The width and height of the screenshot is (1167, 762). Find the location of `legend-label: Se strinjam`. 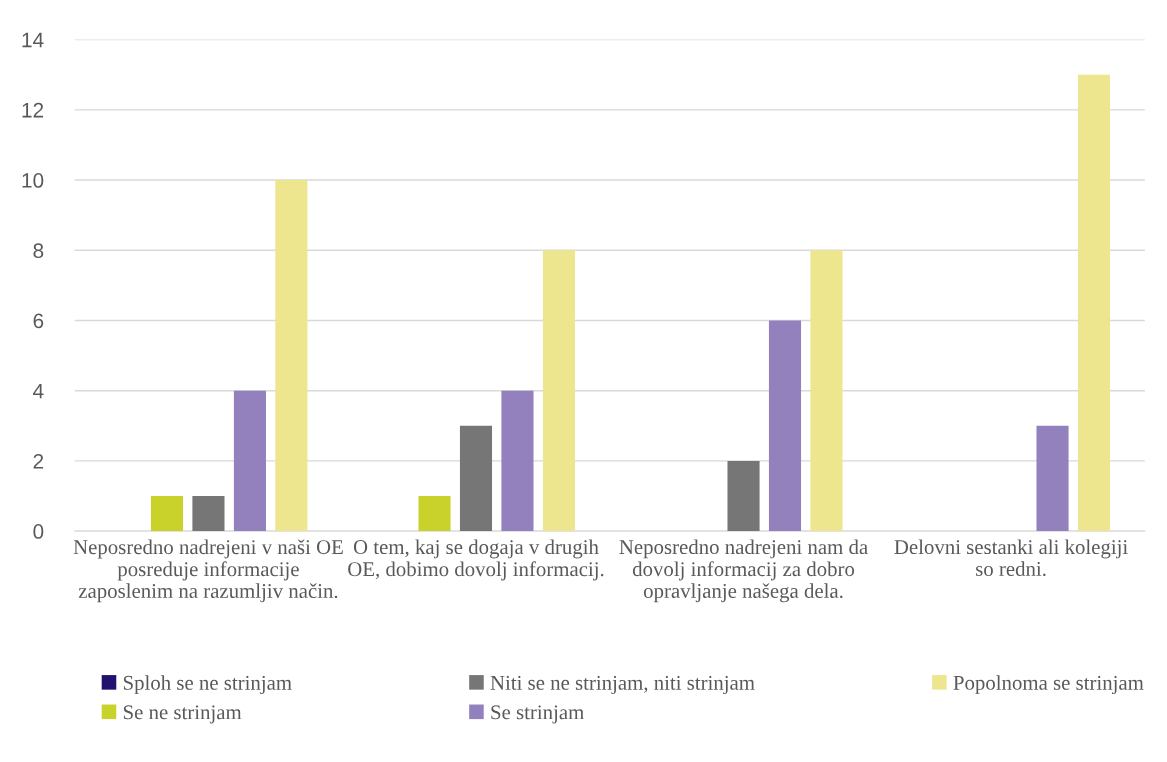

legend-label: Se strinjam is located at coordinates (537, 714).